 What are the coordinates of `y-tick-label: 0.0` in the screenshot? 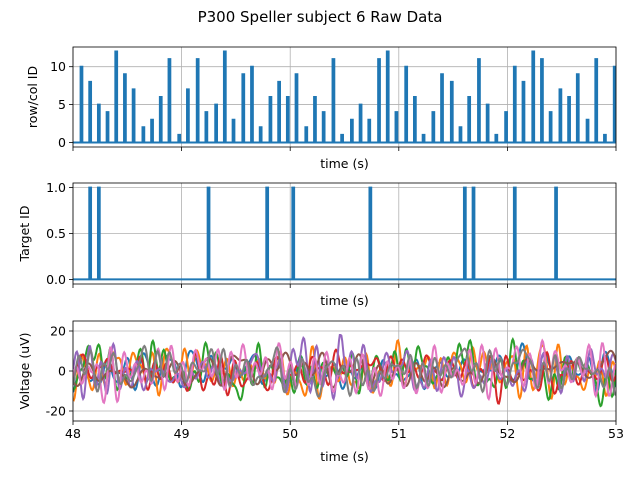 It's located at (56, 279).